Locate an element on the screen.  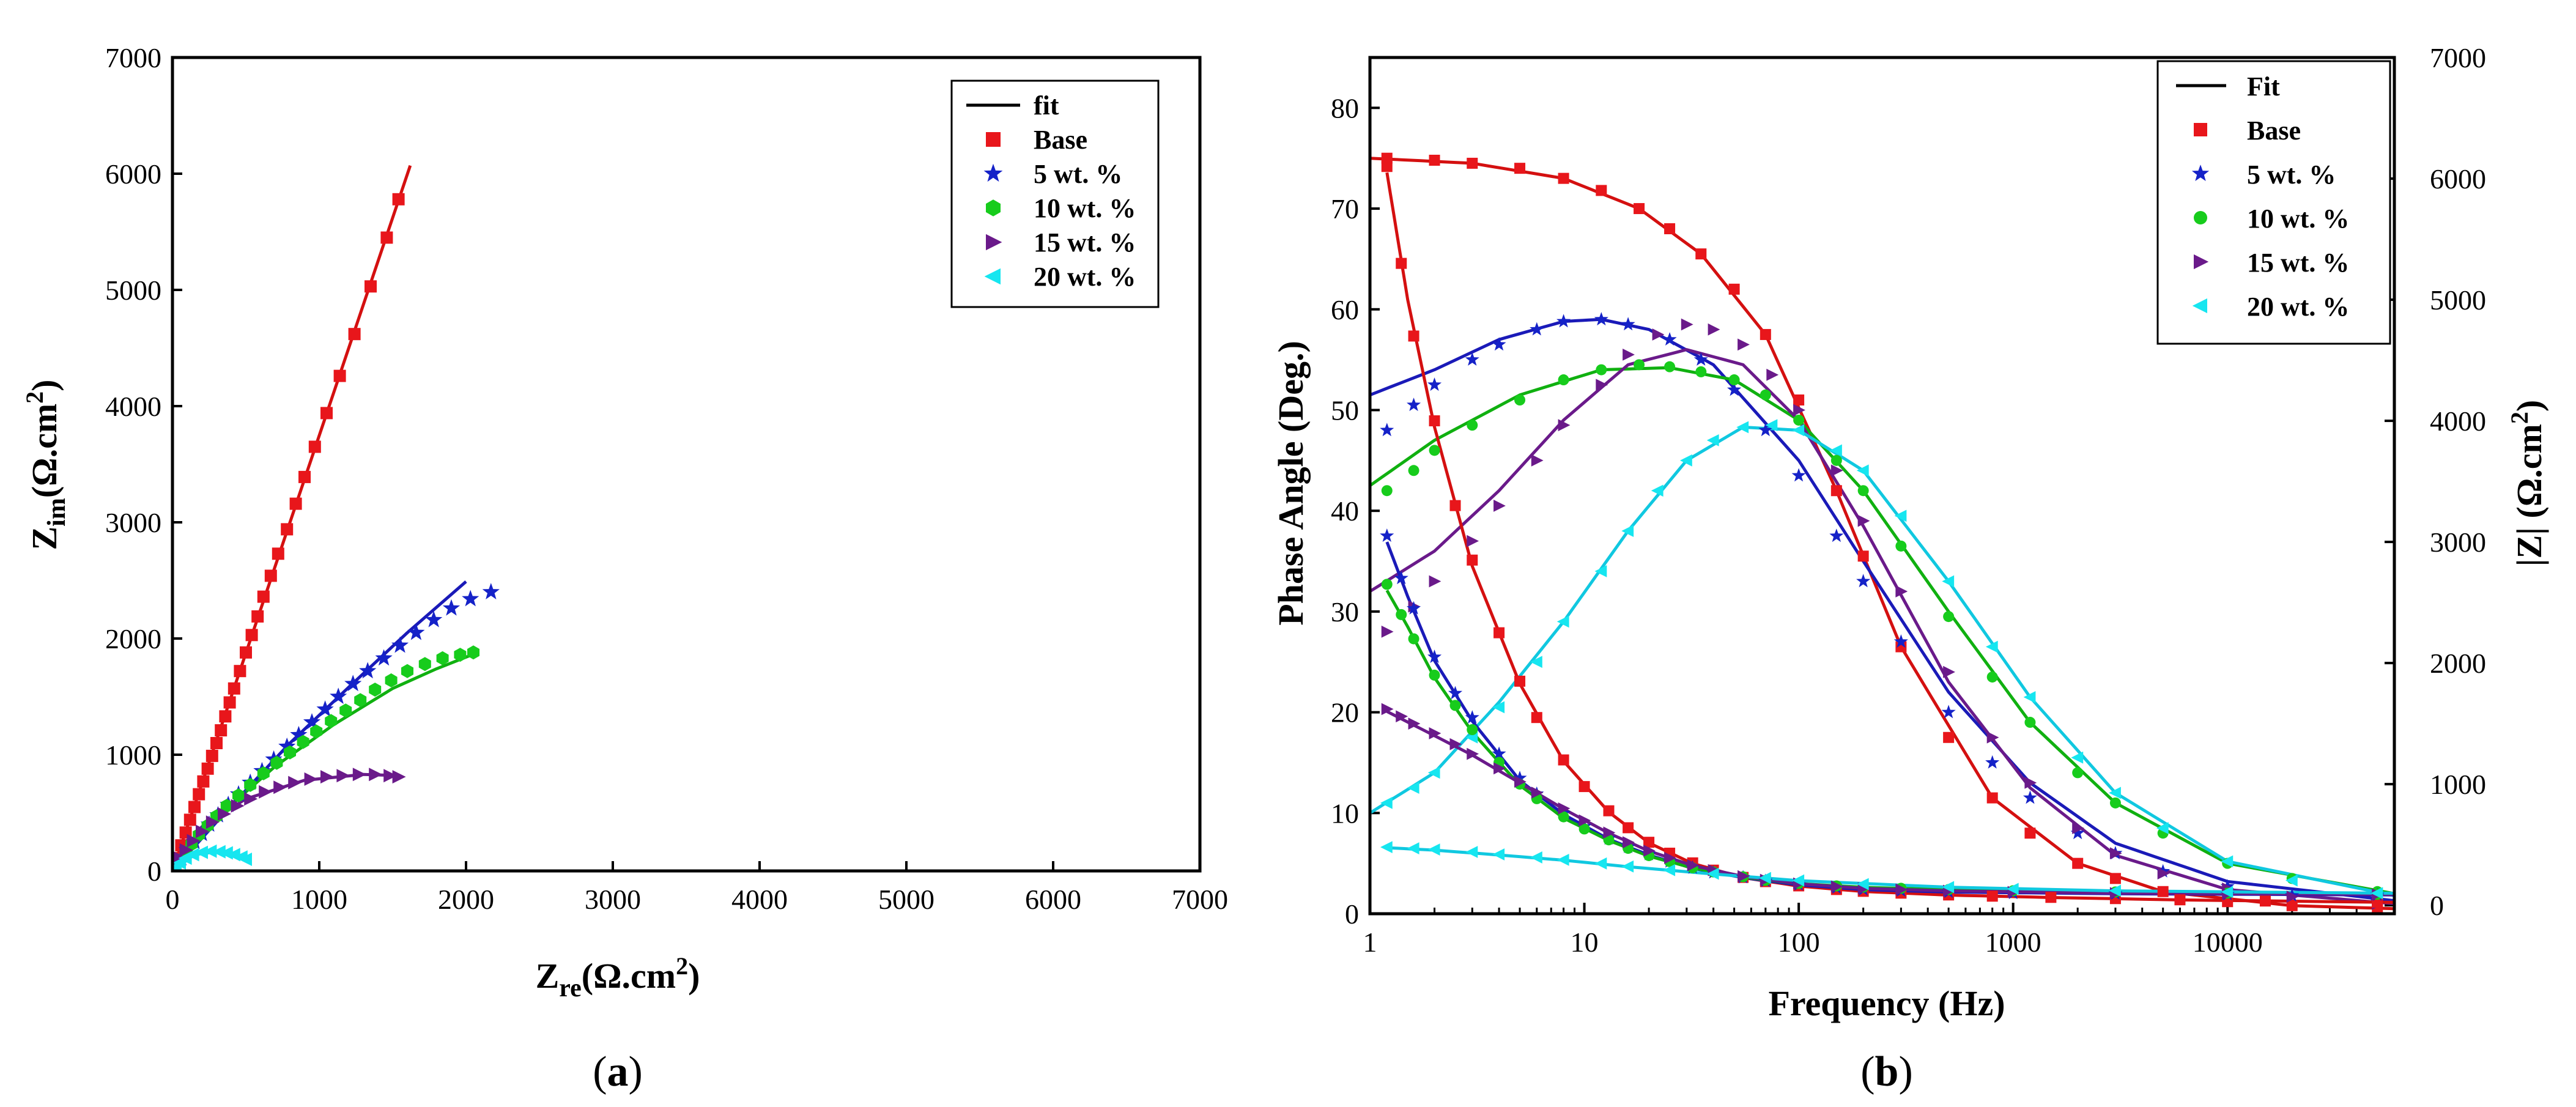
x-tick-label: 10 is located at coordinates (1585, 942).